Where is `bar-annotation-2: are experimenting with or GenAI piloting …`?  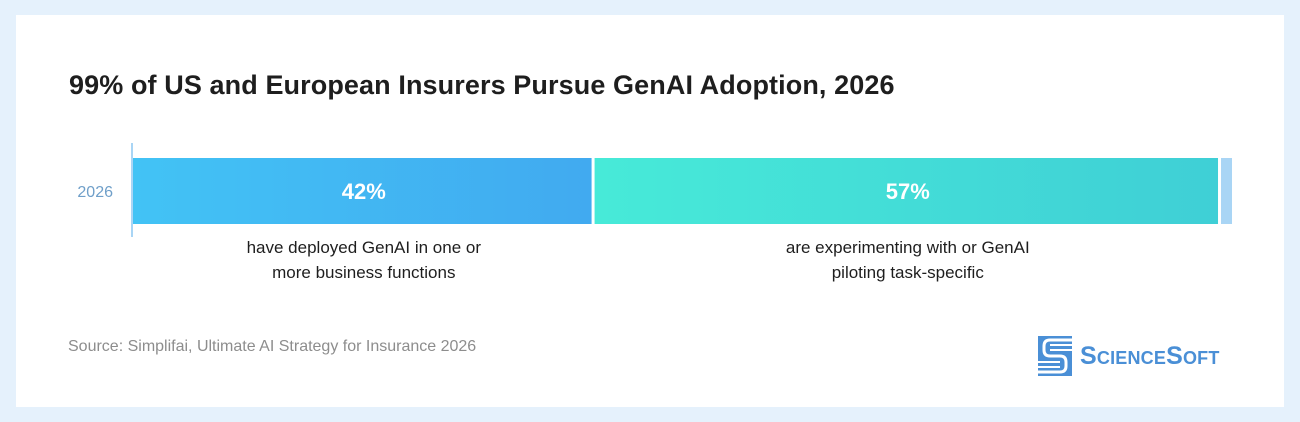 bar-annotation-2: are experimenting with or GenAI piloting … is located at coordinates (908, 260).